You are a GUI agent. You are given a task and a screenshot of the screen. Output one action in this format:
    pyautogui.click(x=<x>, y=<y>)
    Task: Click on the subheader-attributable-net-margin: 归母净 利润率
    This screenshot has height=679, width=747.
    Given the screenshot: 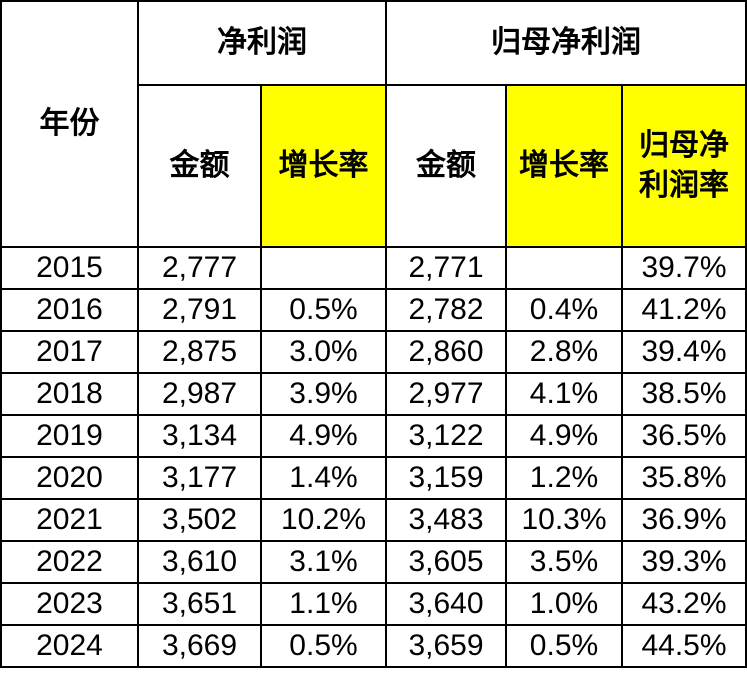 What is the action you would take?
    pyautogui.click(x=683, y=166)
    